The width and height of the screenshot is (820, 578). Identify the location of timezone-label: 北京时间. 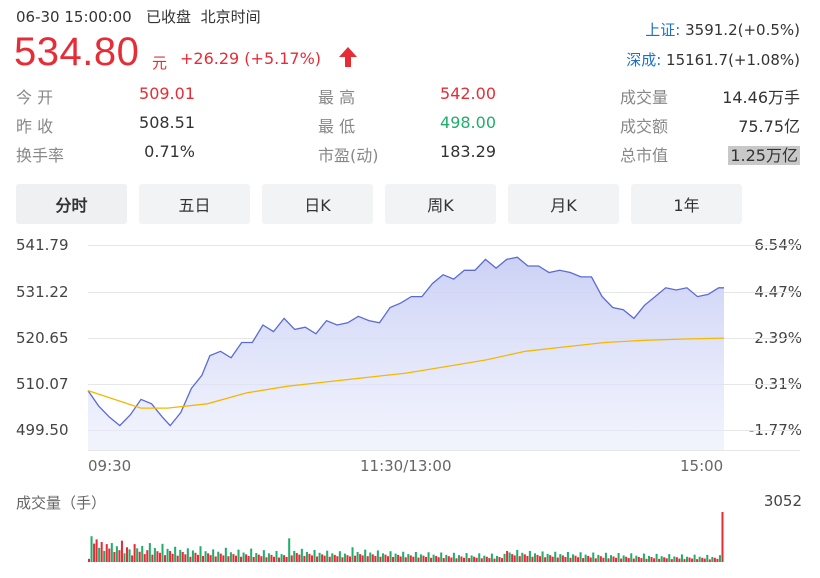
(230, 17).